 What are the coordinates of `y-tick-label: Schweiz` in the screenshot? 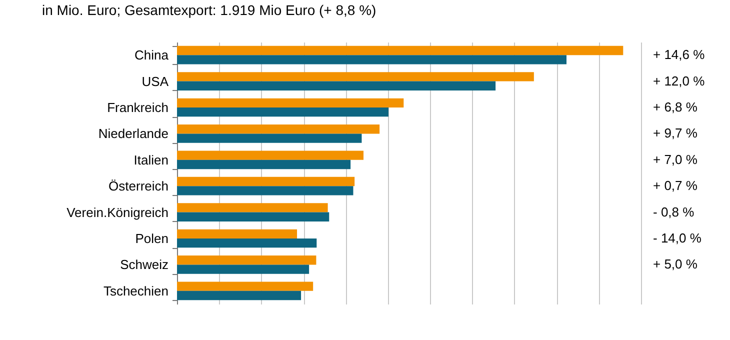 It's located at (144, 264).